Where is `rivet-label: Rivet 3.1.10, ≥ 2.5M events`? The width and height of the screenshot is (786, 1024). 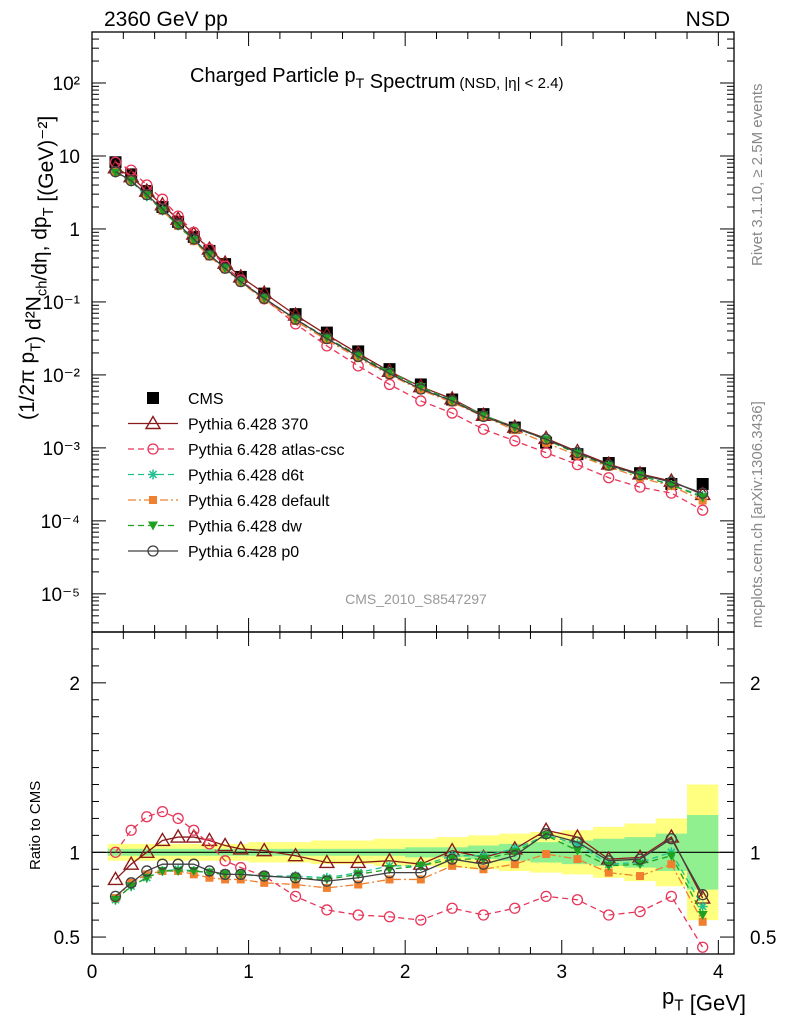
rivet-label: Rivet 3.1.10, ≥ 2.5M events is located at coordinates (757, 175).